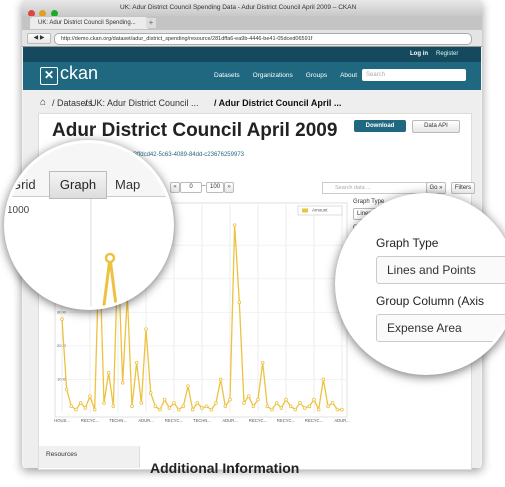  Describe the element at coordinates (89, 225) in the screenshot. I see `magnifier-left: Grid Graph Map 1000` at that location.